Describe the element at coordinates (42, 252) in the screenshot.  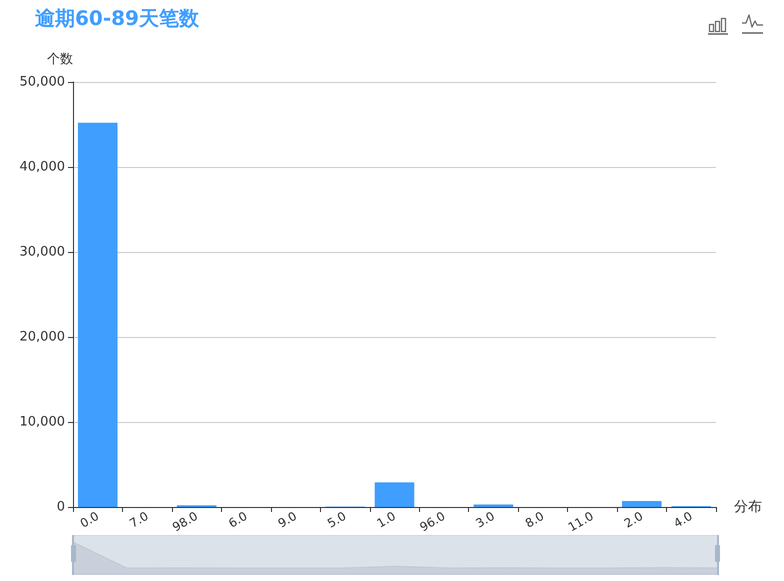
I see `y-tick-label: 30,000` at that location.